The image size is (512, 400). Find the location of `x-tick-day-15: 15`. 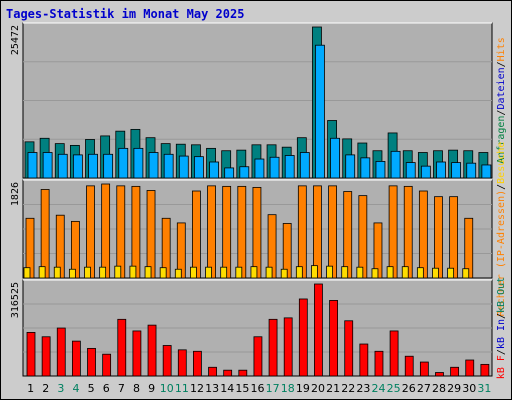

x-tick-day-15: 15 is located at coordinates (242, 388).